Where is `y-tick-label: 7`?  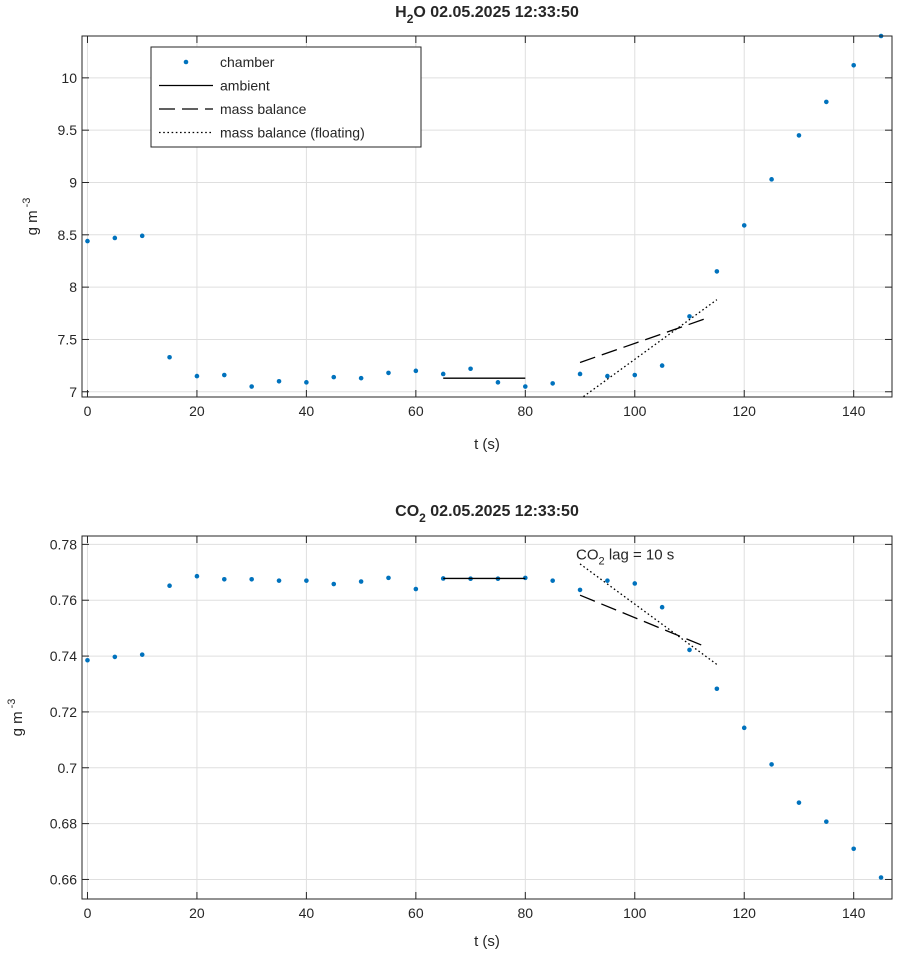 y-tick-label: 7 is located at coordinates (73, 392).